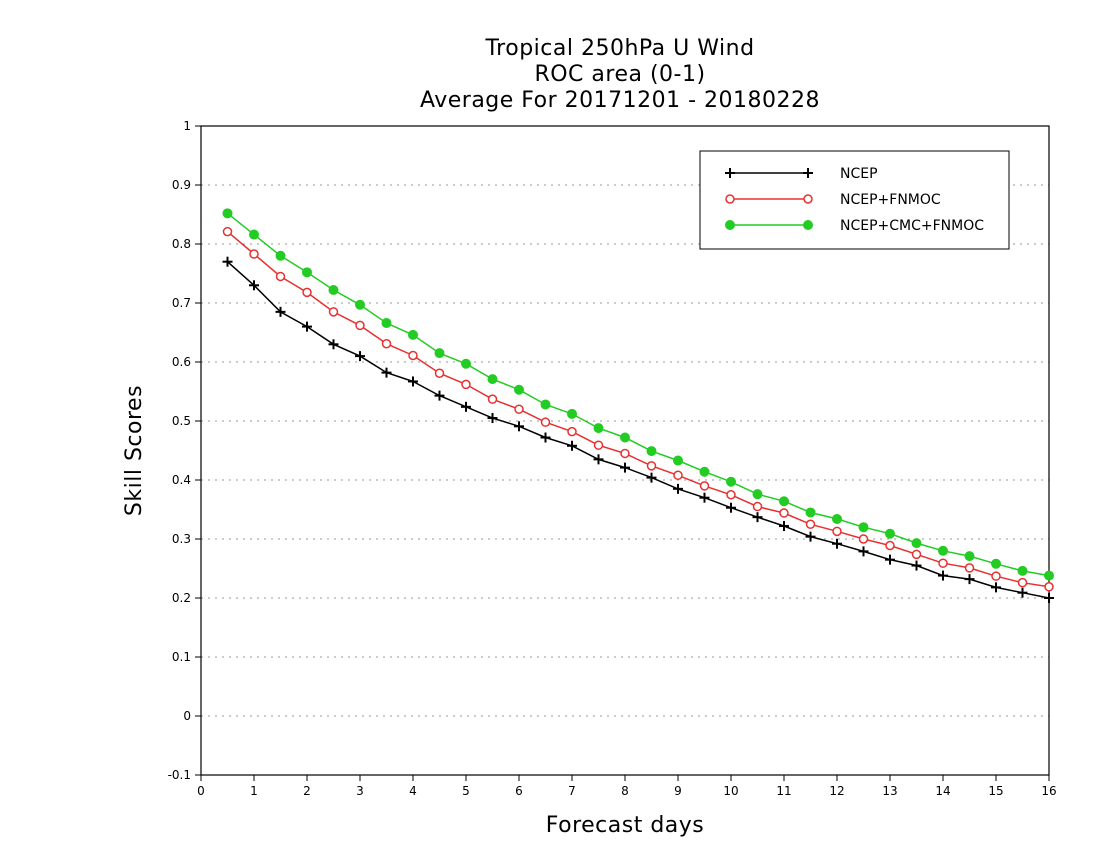  Describe the element at coordinates (181, 421) in the screenshot. I see `y-tick-label: 0.5` at that location.